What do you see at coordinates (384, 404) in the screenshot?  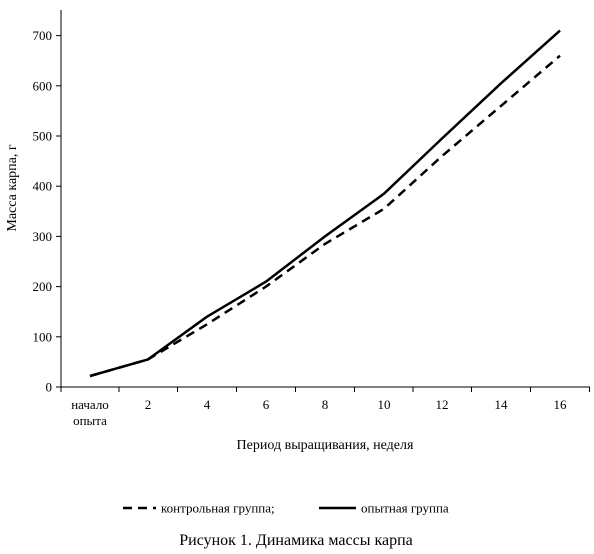 I see `x-tick-label: 10` at bounding box center [384, 404].